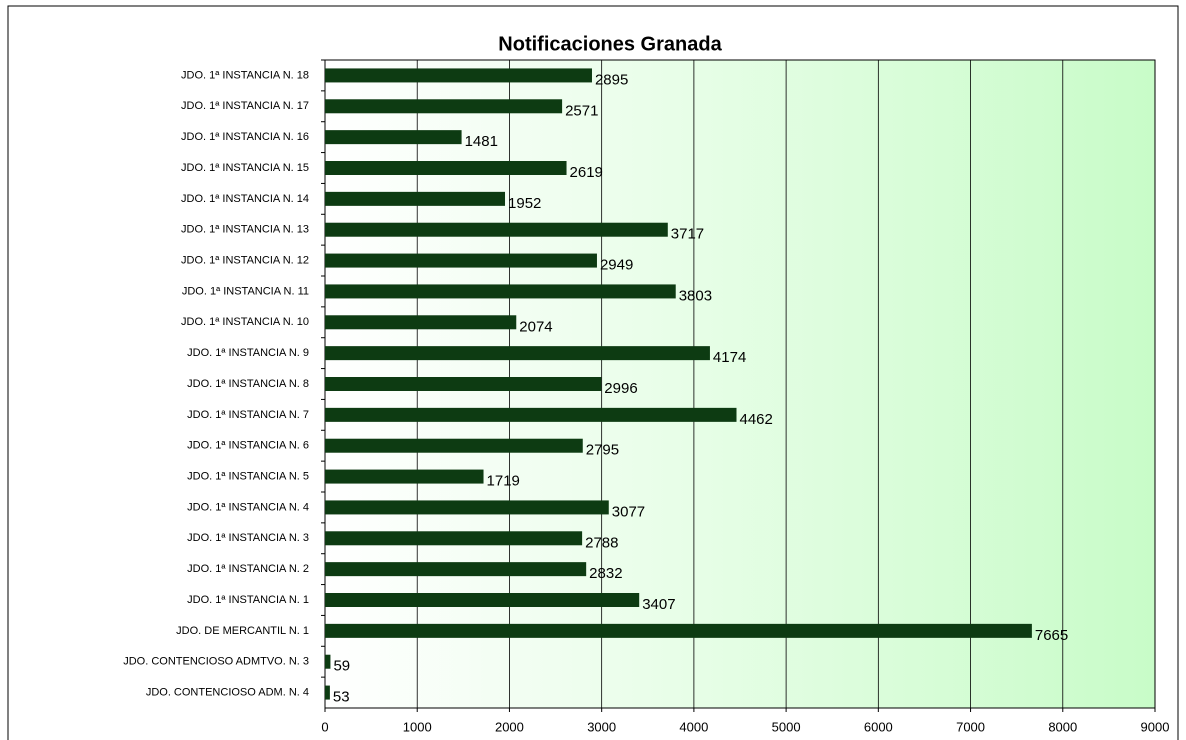 This screenshot has height=740, width=1186. I want to click on value-label: 1719, so click(503, 481).